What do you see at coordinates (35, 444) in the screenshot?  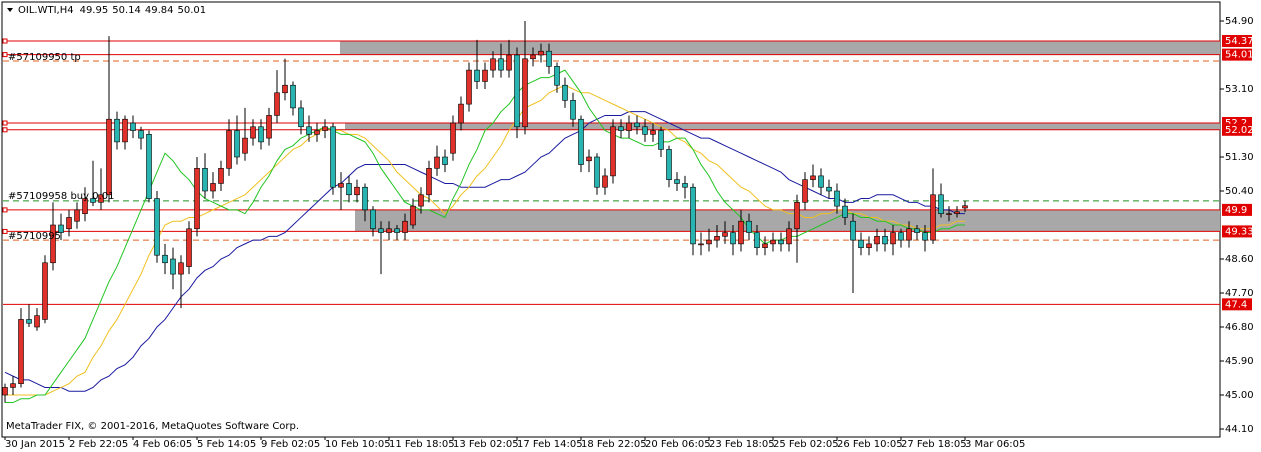 I see `x-tick-label: 30 Jan 2015` at bounding box center [35, 444].